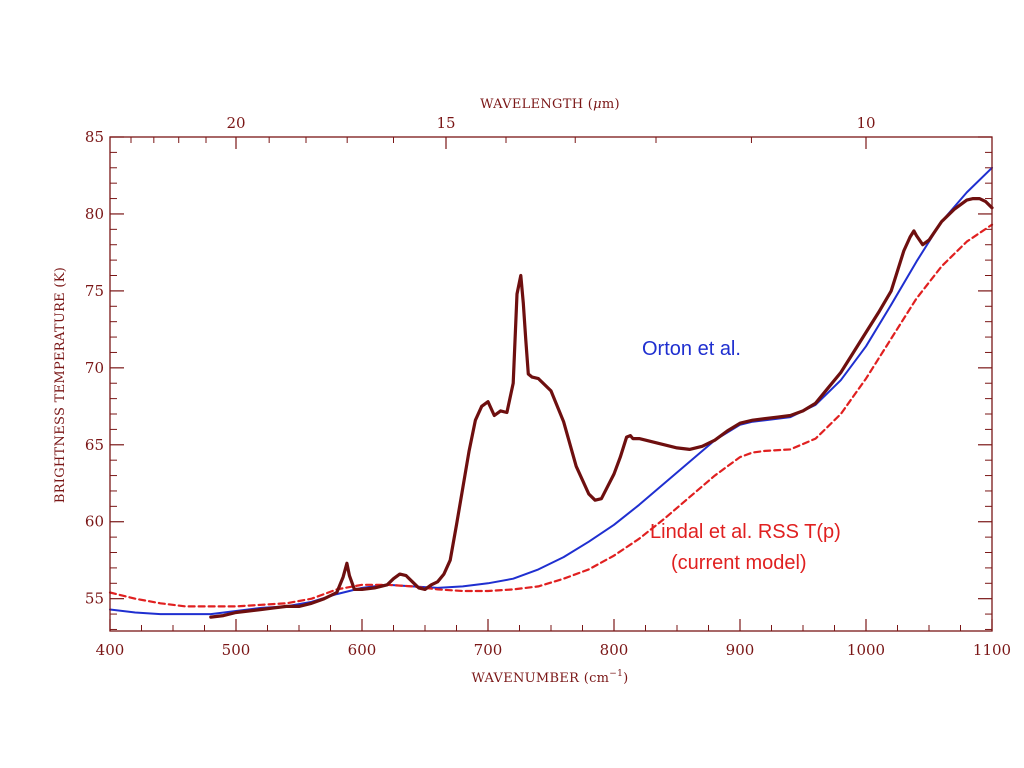 Image resolution: width=1024 pixels, height=768 pixels. What do you see at coordinates (739, 563) in the screenshot?
I see `lindal-annotation-line2: (current model)` at bounding box center [739, 563].